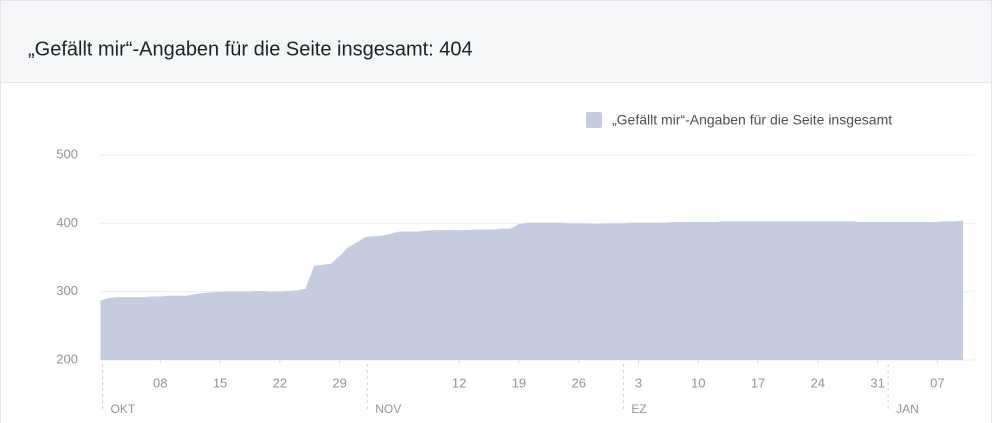  Describe the element at coordinates (160, 382) in the screenshot. I see `x-tick-label: 08` at that location.